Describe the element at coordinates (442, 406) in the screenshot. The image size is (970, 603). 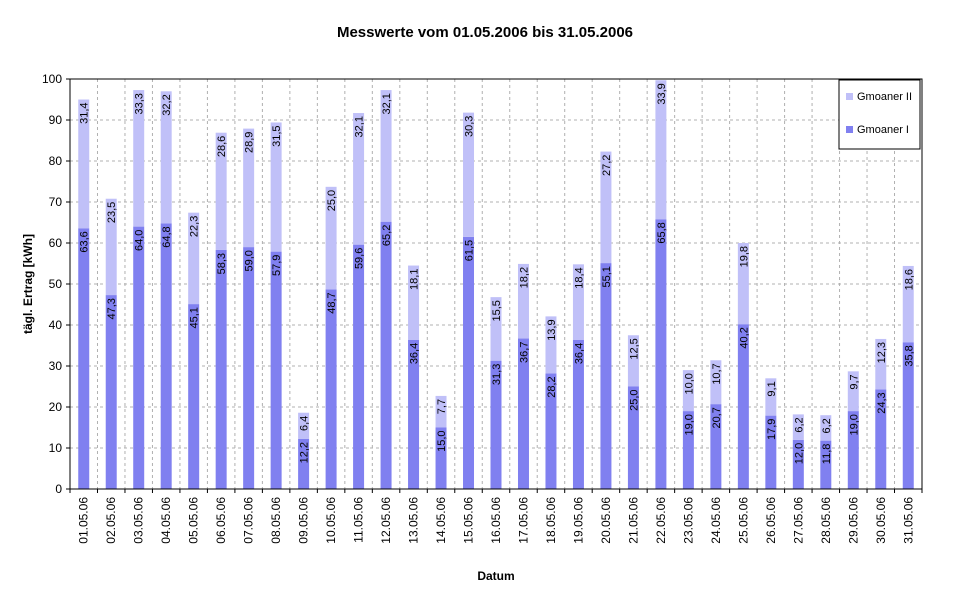
I see `value-label-gmoaner-2: 7,7` at that location.